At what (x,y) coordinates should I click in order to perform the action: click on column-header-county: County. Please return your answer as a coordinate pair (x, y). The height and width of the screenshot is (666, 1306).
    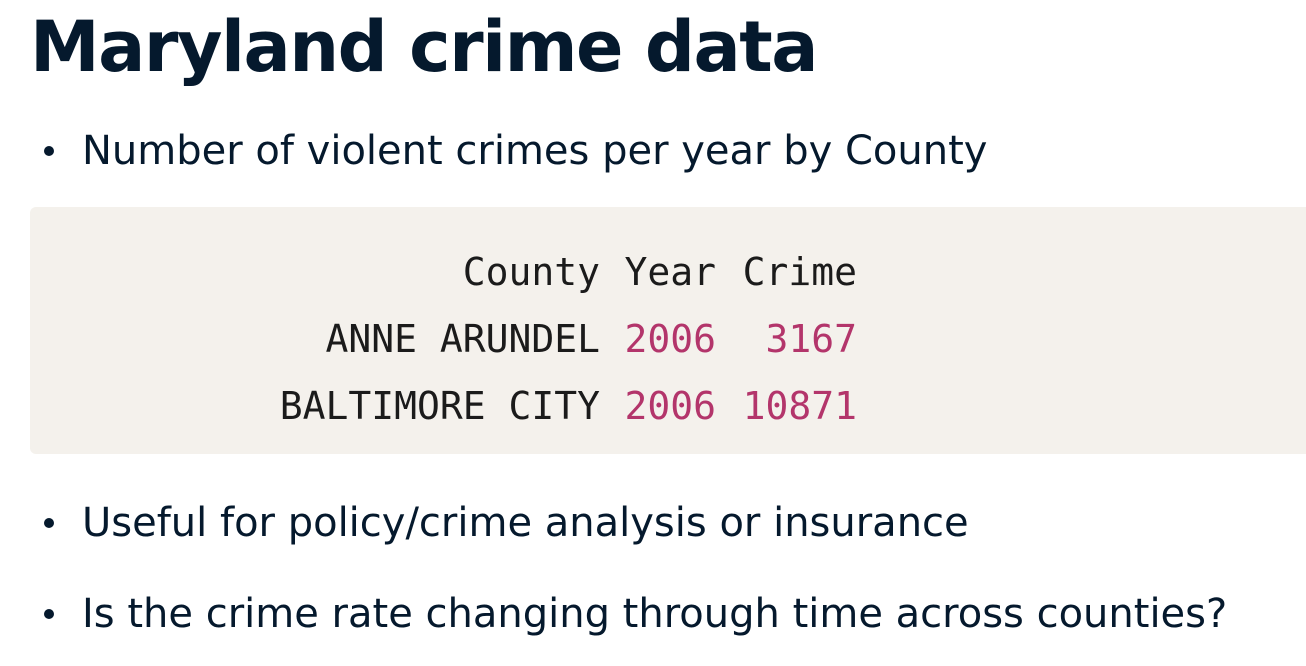
    Looking at the image, I should click on (531, 272).